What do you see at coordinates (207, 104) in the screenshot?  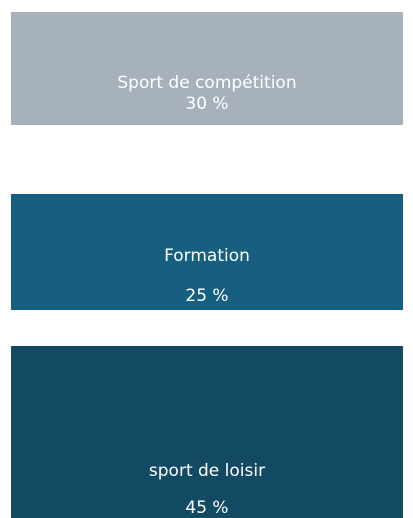 I see `segment-value: 30 %` at bounding box center [207, 104].